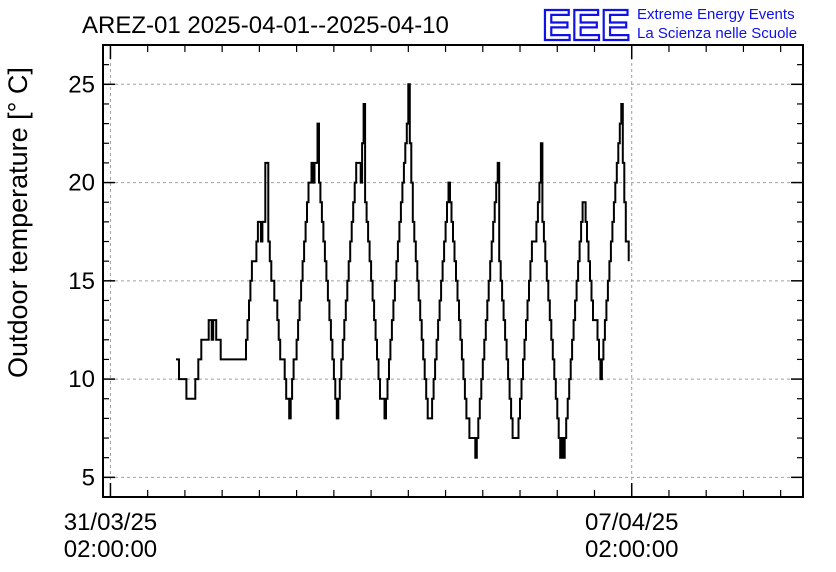  I want to click on y-tick-label: 25, so click(81, 84).